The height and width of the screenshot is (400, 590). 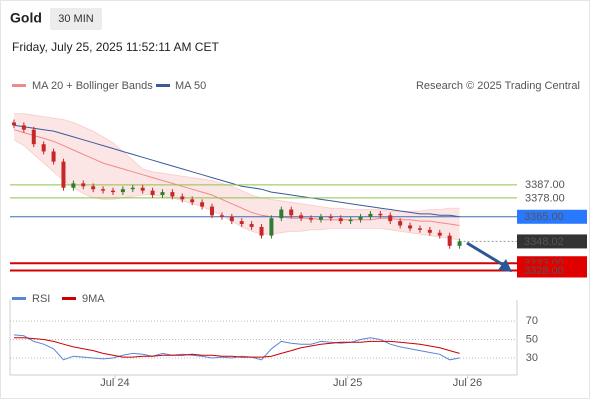 What do you see at coordinates (486, 254) in the screenshot?
I see `arrow` at bounding box center [486, 254].